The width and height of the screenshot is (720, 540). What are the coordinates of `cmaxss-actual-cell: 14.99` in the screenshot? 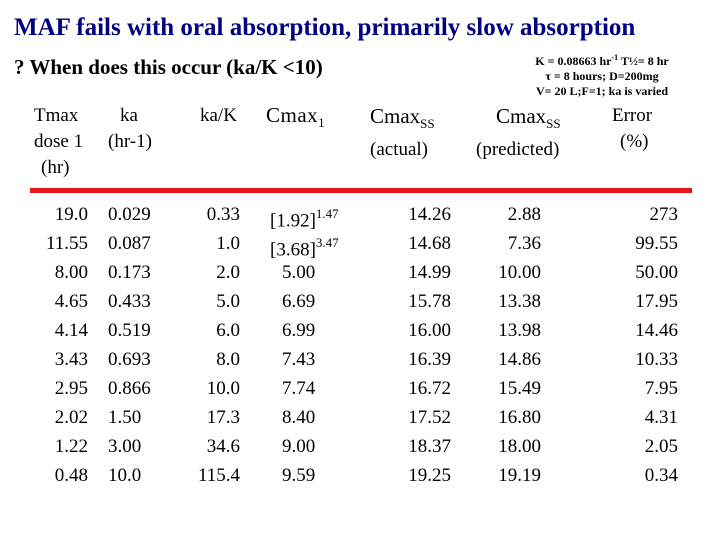 It's located at (429, 272).